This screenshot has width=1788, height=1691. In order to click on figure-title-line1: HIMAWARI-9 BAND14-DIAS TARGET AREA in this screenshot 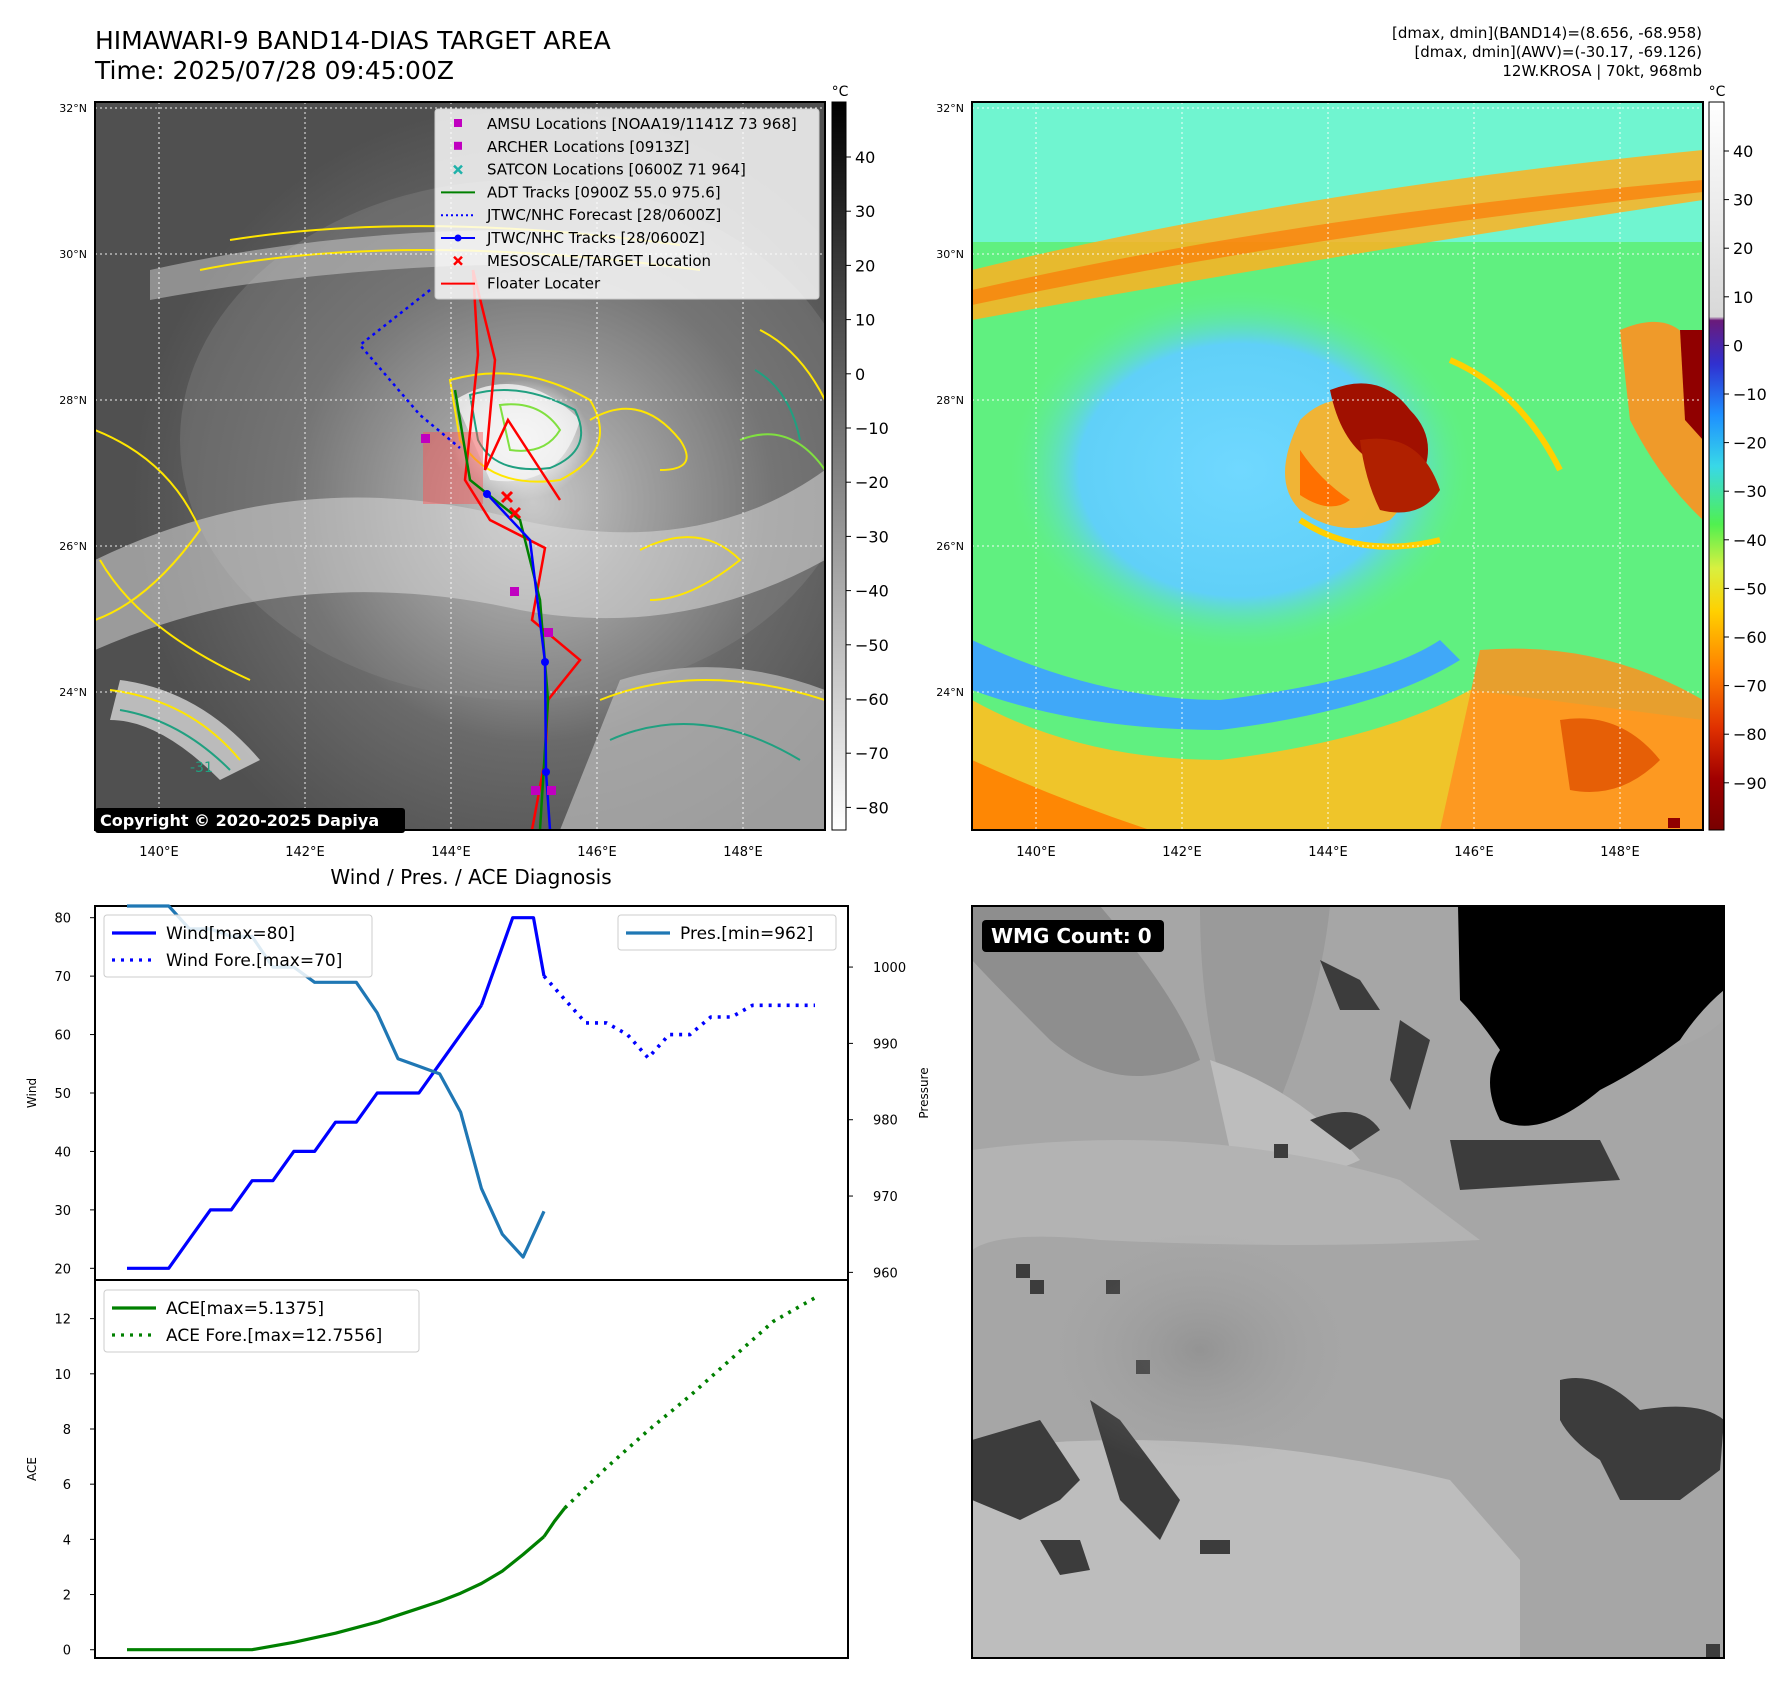, I will do `click(353, 40)`.